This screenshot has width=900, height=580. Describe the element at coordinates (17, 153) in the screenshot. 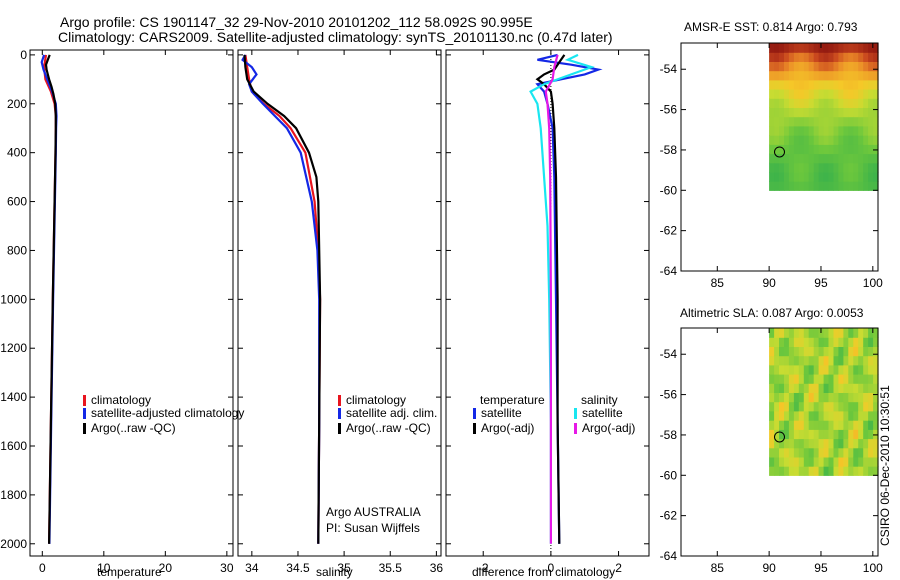

I see `temperature-ytick-label: 400` at that location.